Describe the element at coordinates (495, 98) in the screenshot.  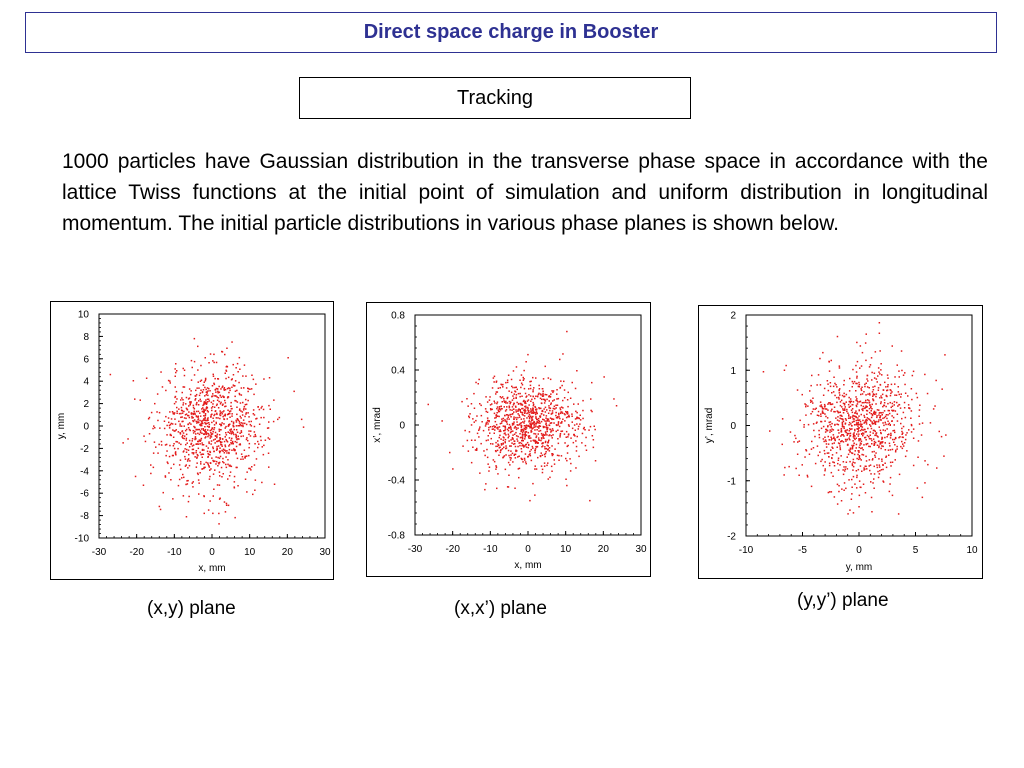
I see `section-title-box: Tracking` at that location.